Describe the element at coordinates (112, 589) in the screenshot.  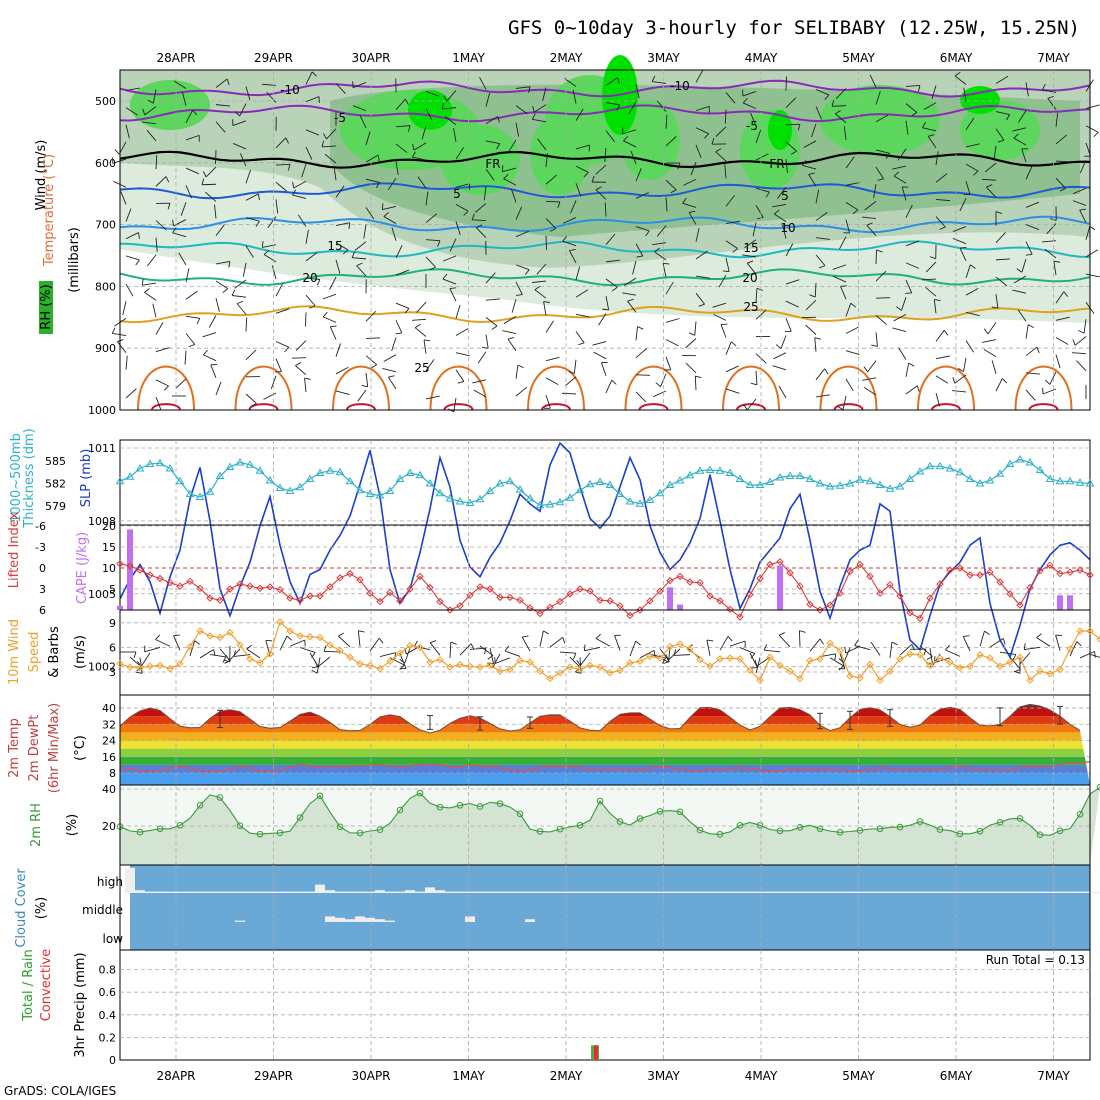
I see `p3-tick-cape: 5` at that location.